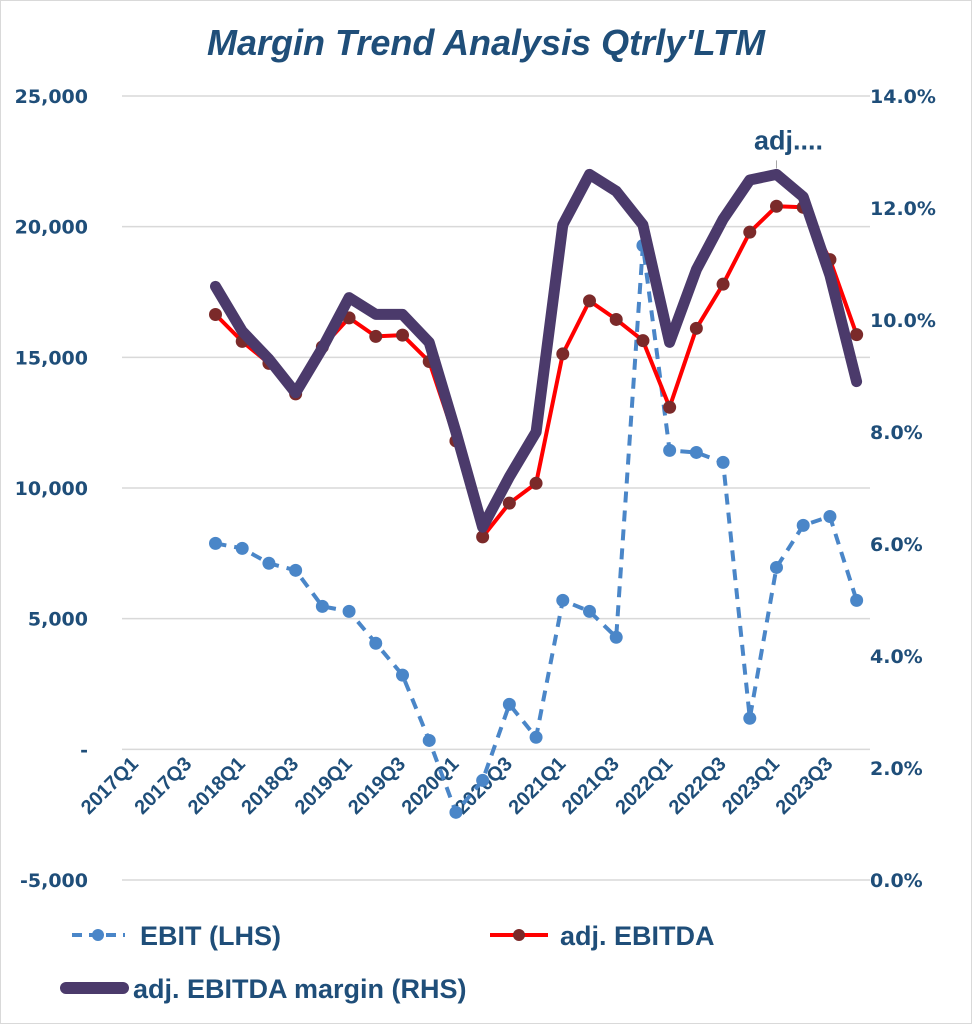  What do you see at coordinates (110, 786) in the screenshot?
I see `x-axis-tick-label: 2017Q1` at bounding box center [110, 786].